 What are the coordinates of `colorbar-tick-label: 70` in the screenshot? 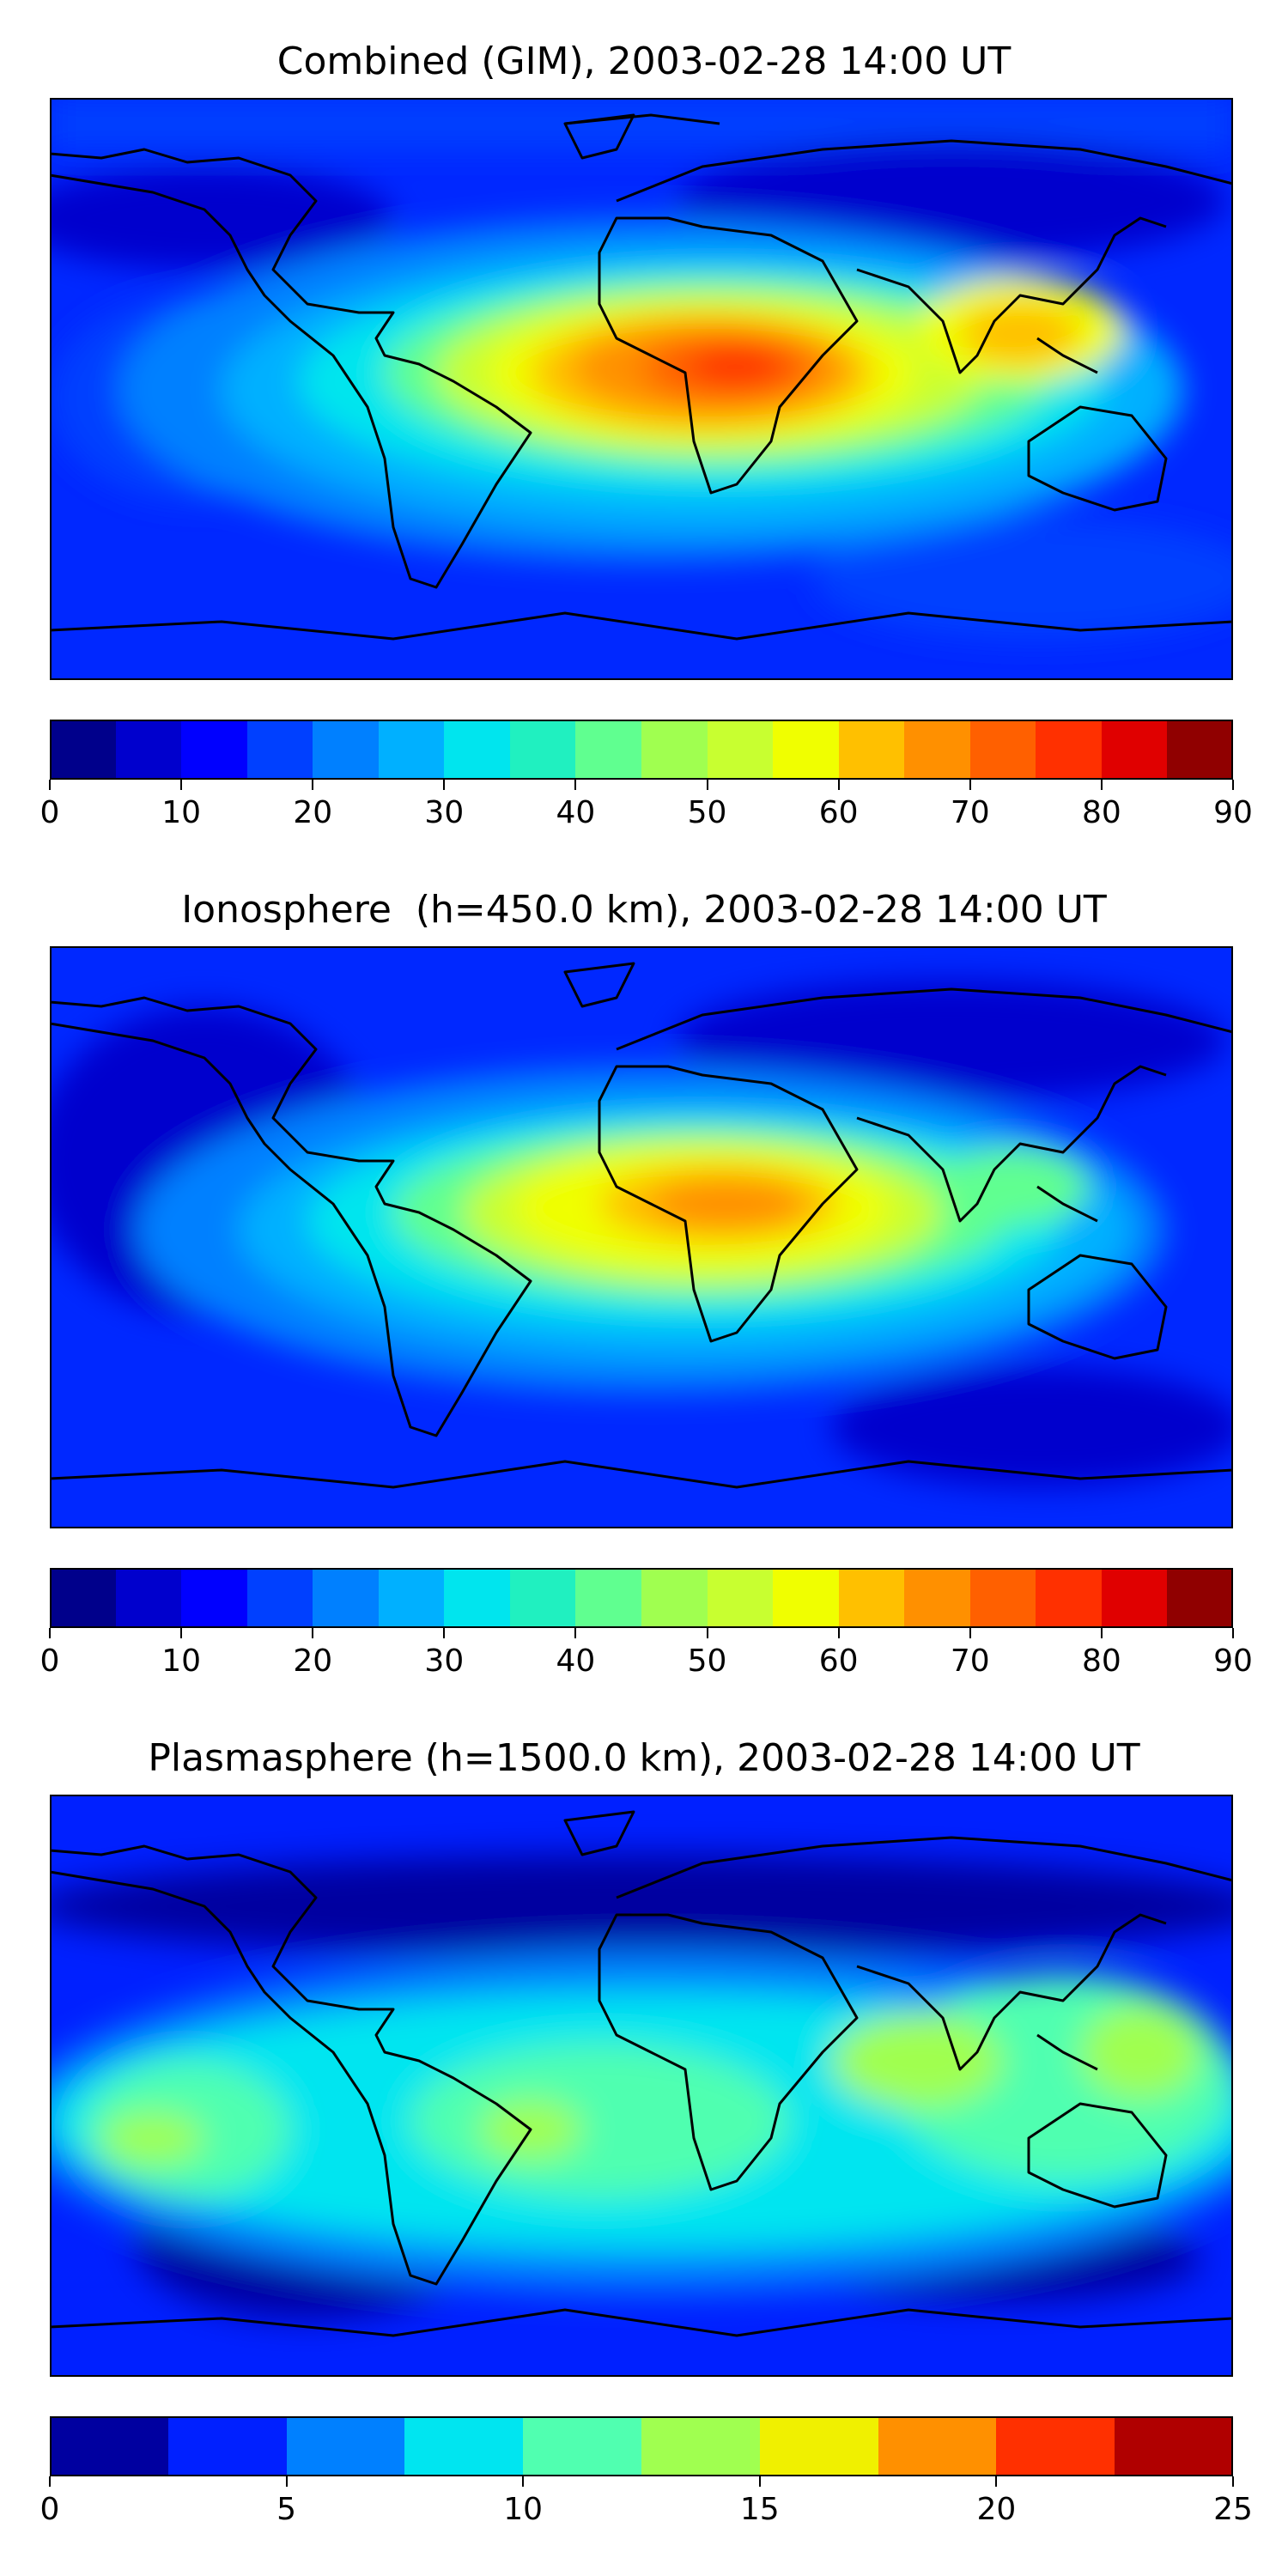 It's located at (970, 812).